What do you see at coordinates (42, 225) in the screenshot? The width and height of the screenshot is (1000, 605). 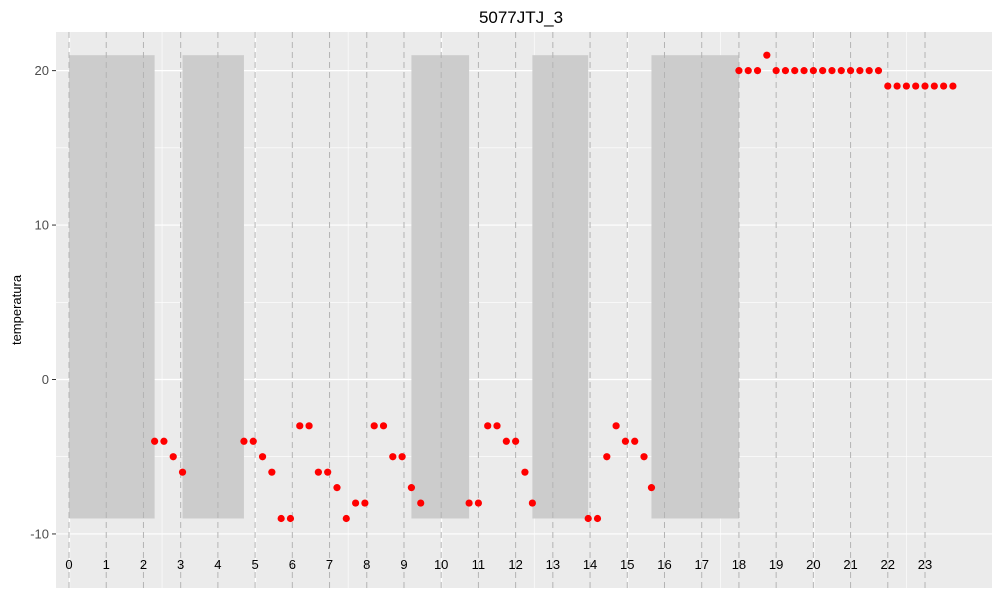 I see `y-tick-label: 10` at bounding box center [42, 225].